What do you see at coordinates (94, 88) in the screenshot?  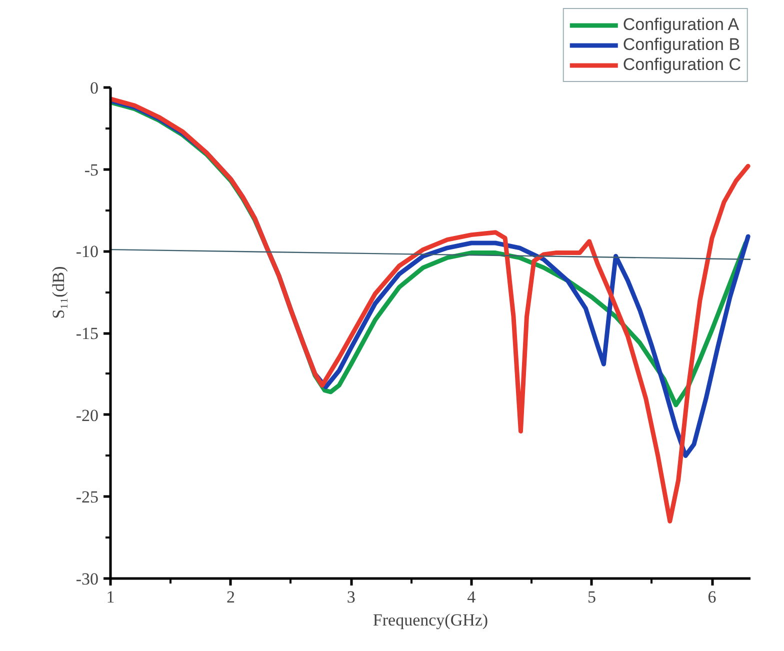 I see `y-tick-label: 0` at bounding box center [94, 88].